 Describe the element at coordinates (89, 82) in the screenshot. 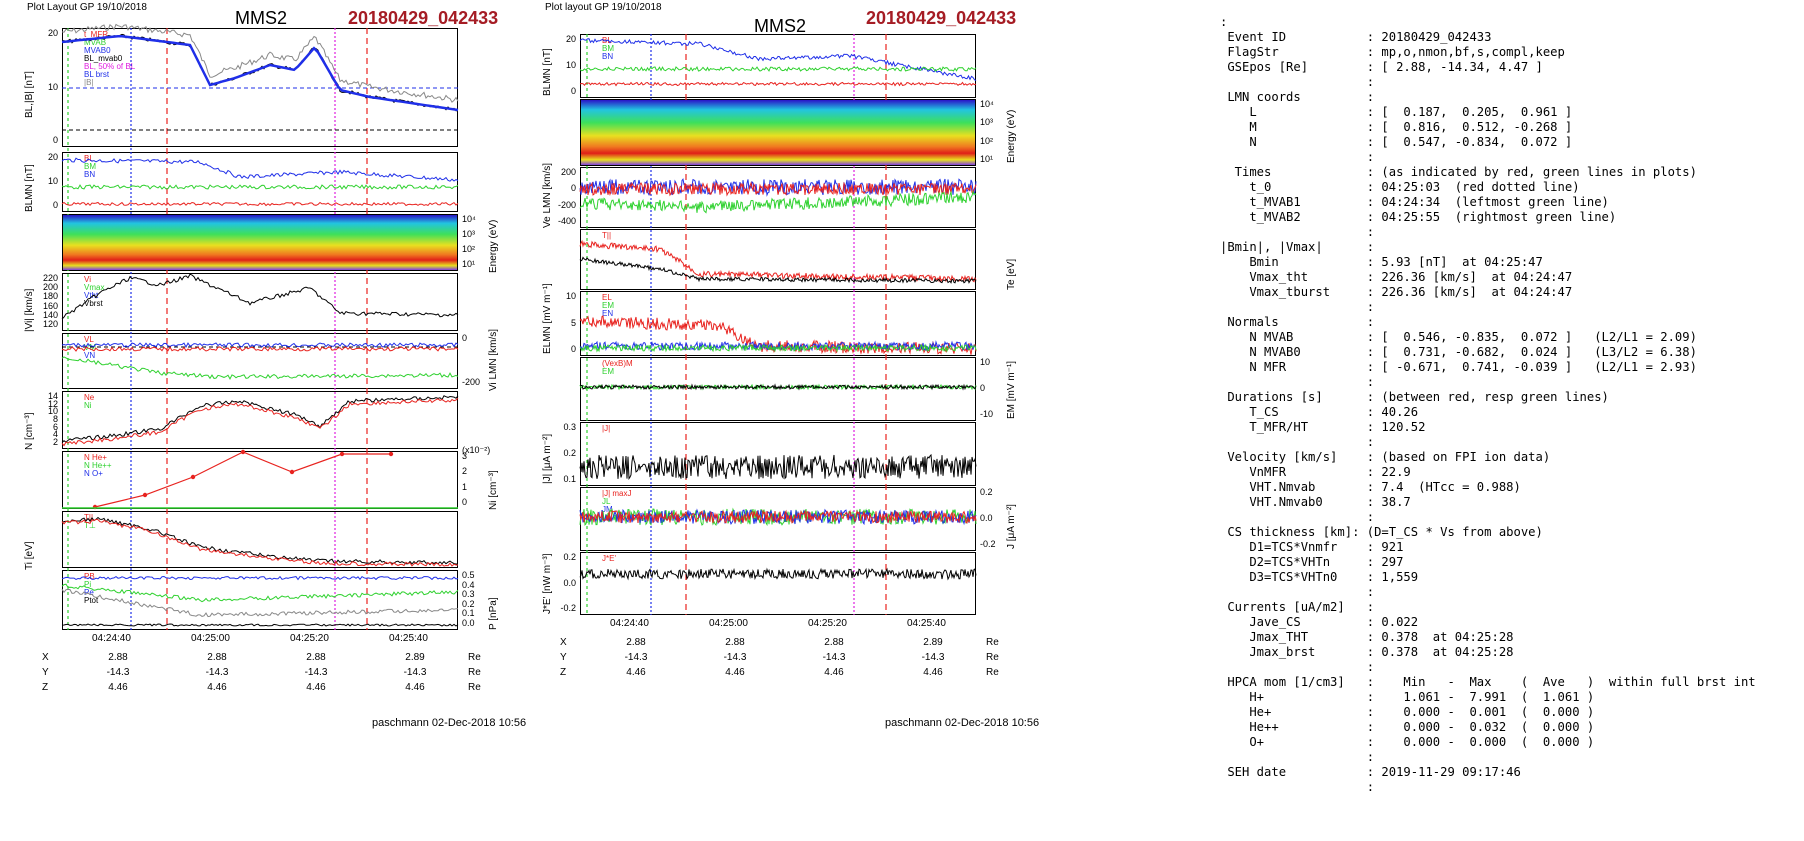

I see `legend-entry: |B|` at that location.